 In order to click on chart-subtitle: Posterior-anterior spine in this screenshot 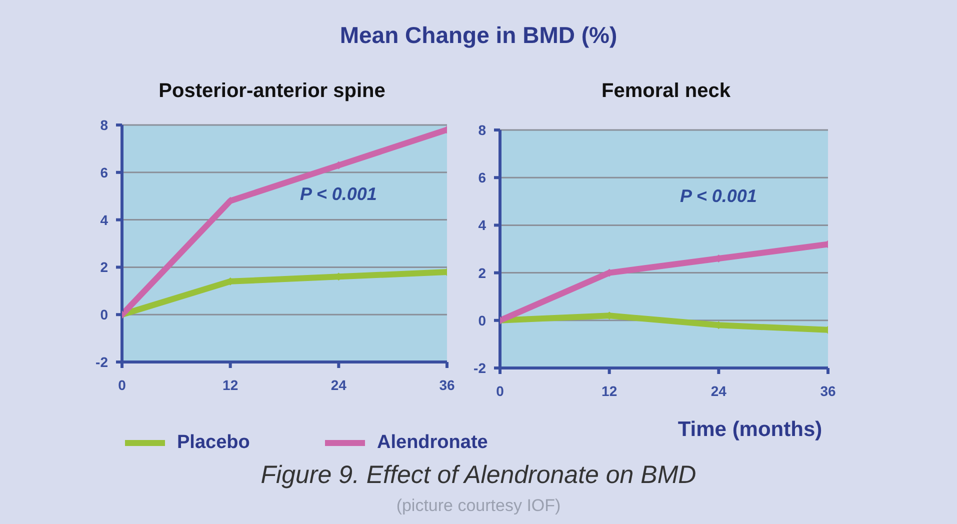, I will do `click(272, 91)`.